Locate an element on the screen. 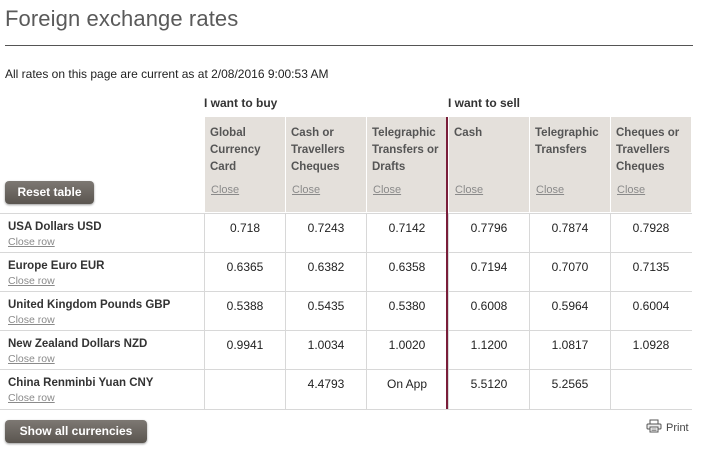 The height and width of the screenshot is (454, 702). column-header-sell-cheques: Cheques or Travellers Cheques Close is located at coordinates (650, 164).